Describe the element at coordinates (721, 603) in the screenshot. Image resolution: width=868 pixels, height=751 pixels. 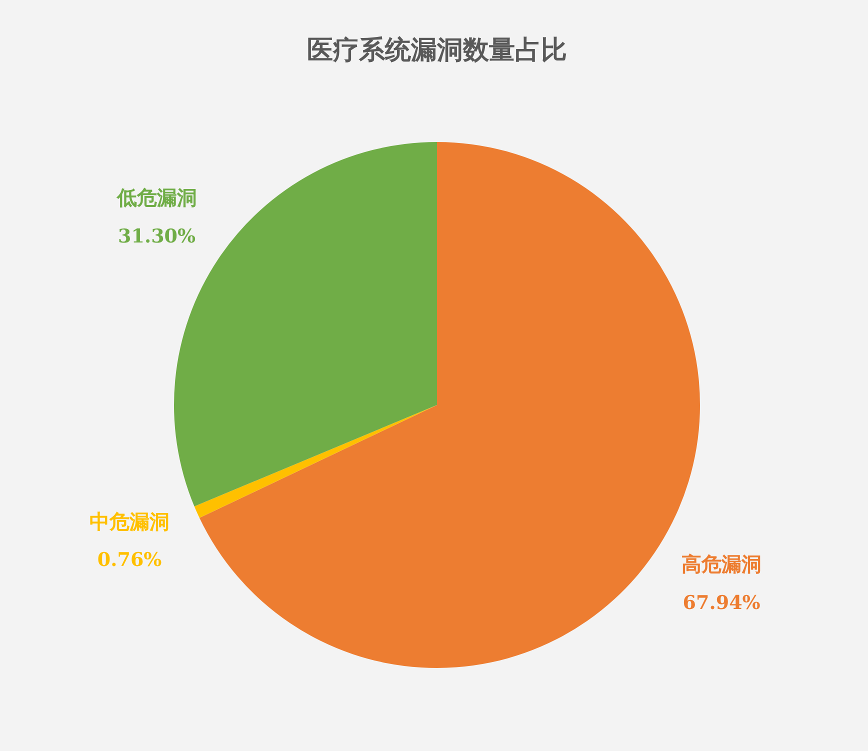
I see `data-label: 67.94%` at that location.